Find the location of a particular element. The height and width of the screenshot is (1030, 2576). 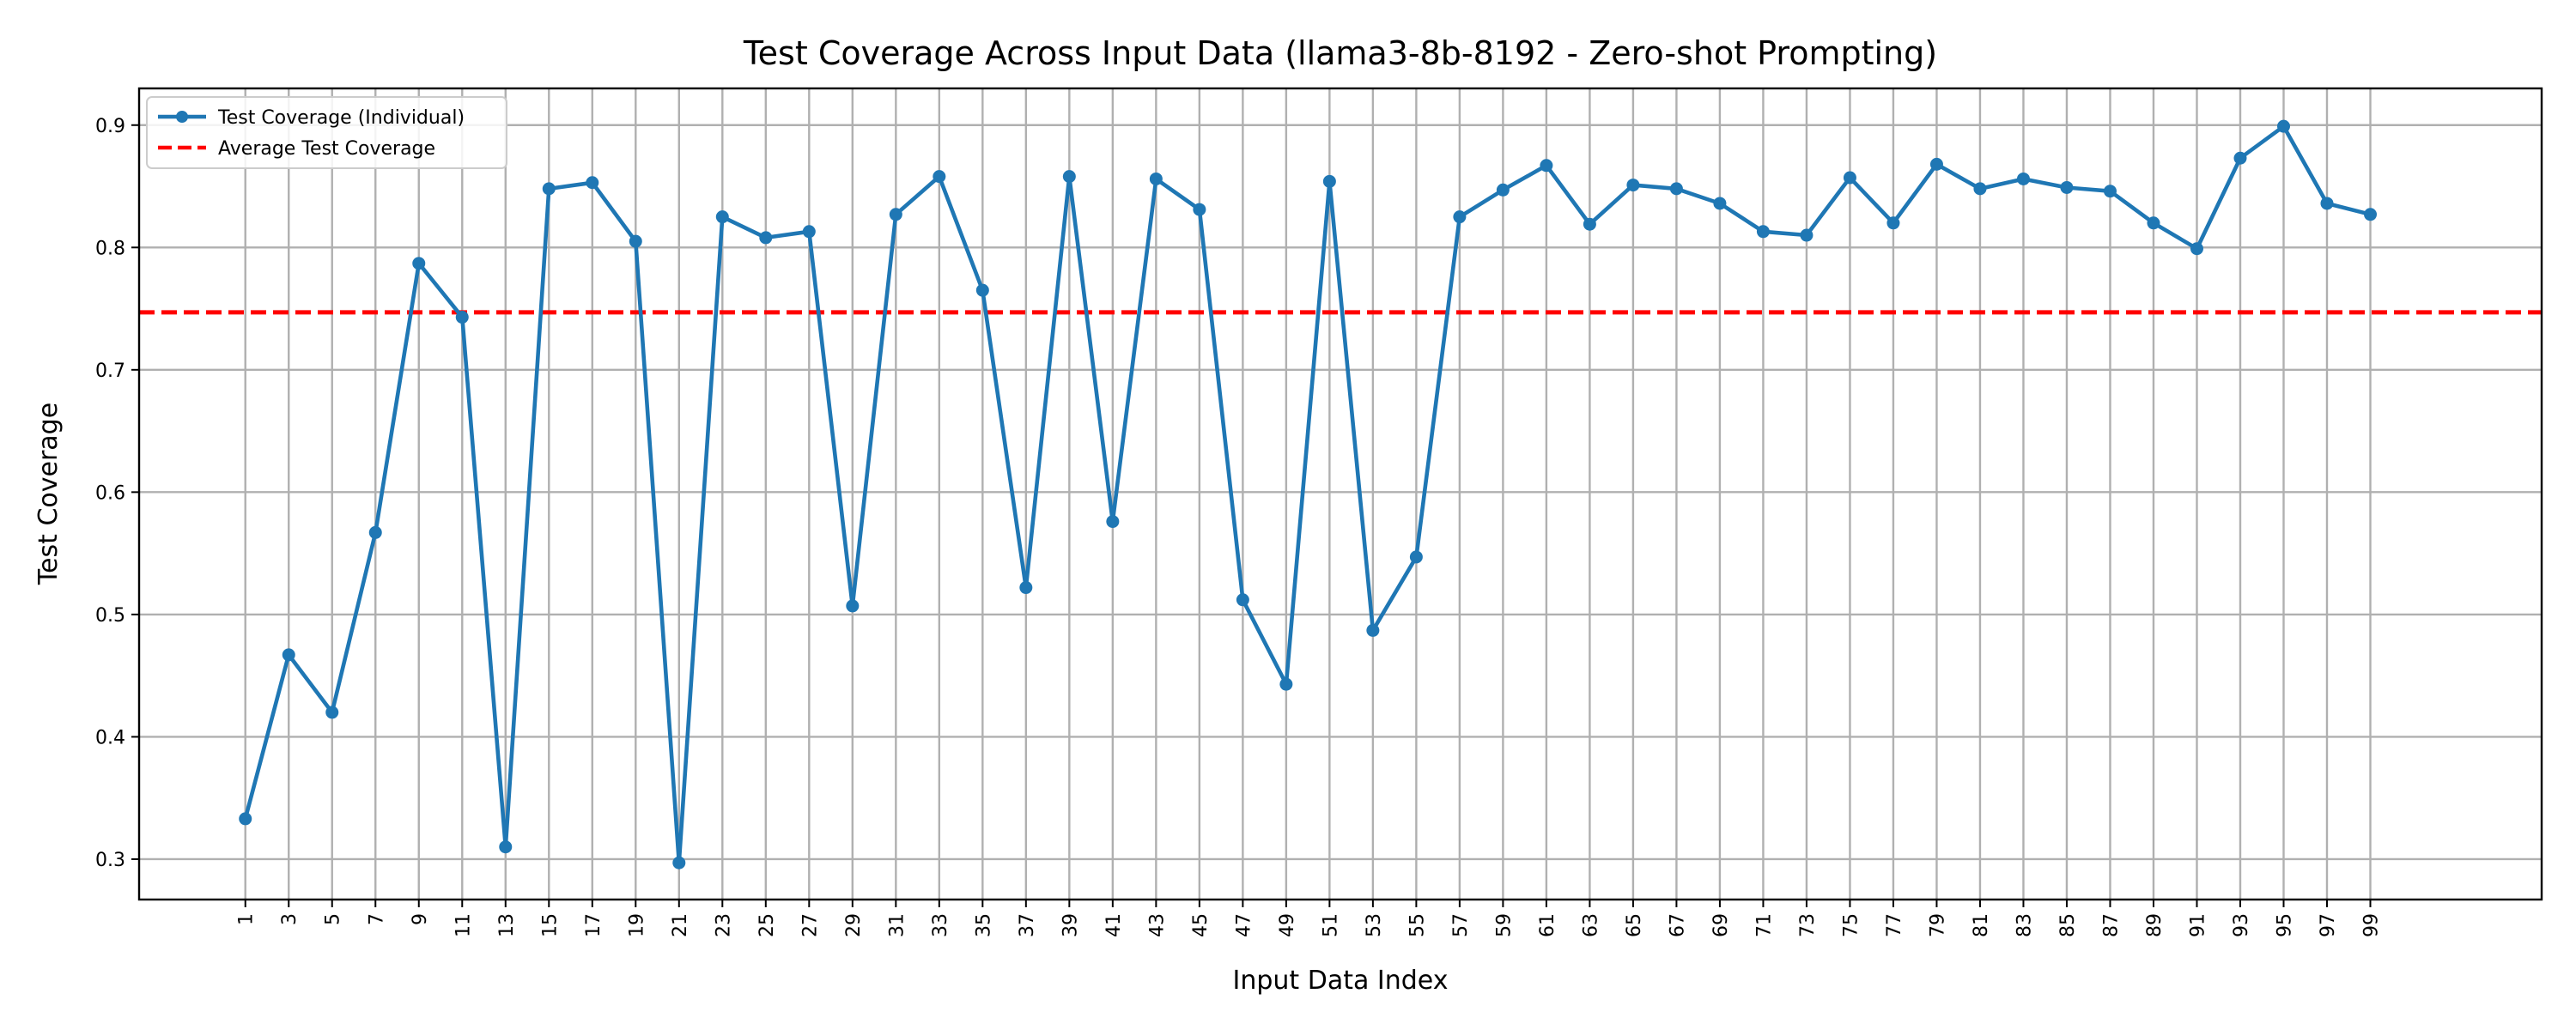

x-tick-label: 61 is located at coordinates (1547, 925).